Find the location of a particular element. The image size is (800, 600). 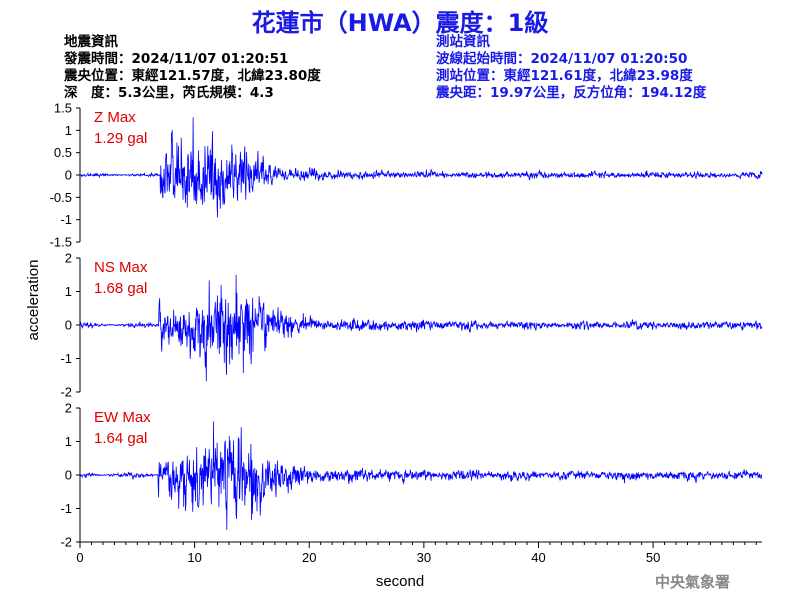

component-label: NS Max is located at coordinates (121, 267).